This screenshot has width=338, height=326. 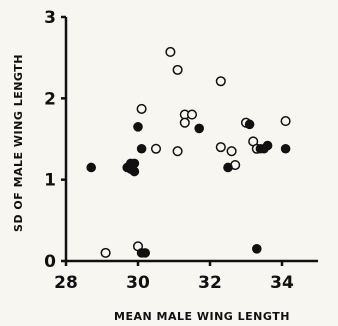 What do you see at coordinates (202, 316) in the screenshot?
I see `x-axis-title: MEAN MALE WING LENGTH` at bounding box center [202, 316].